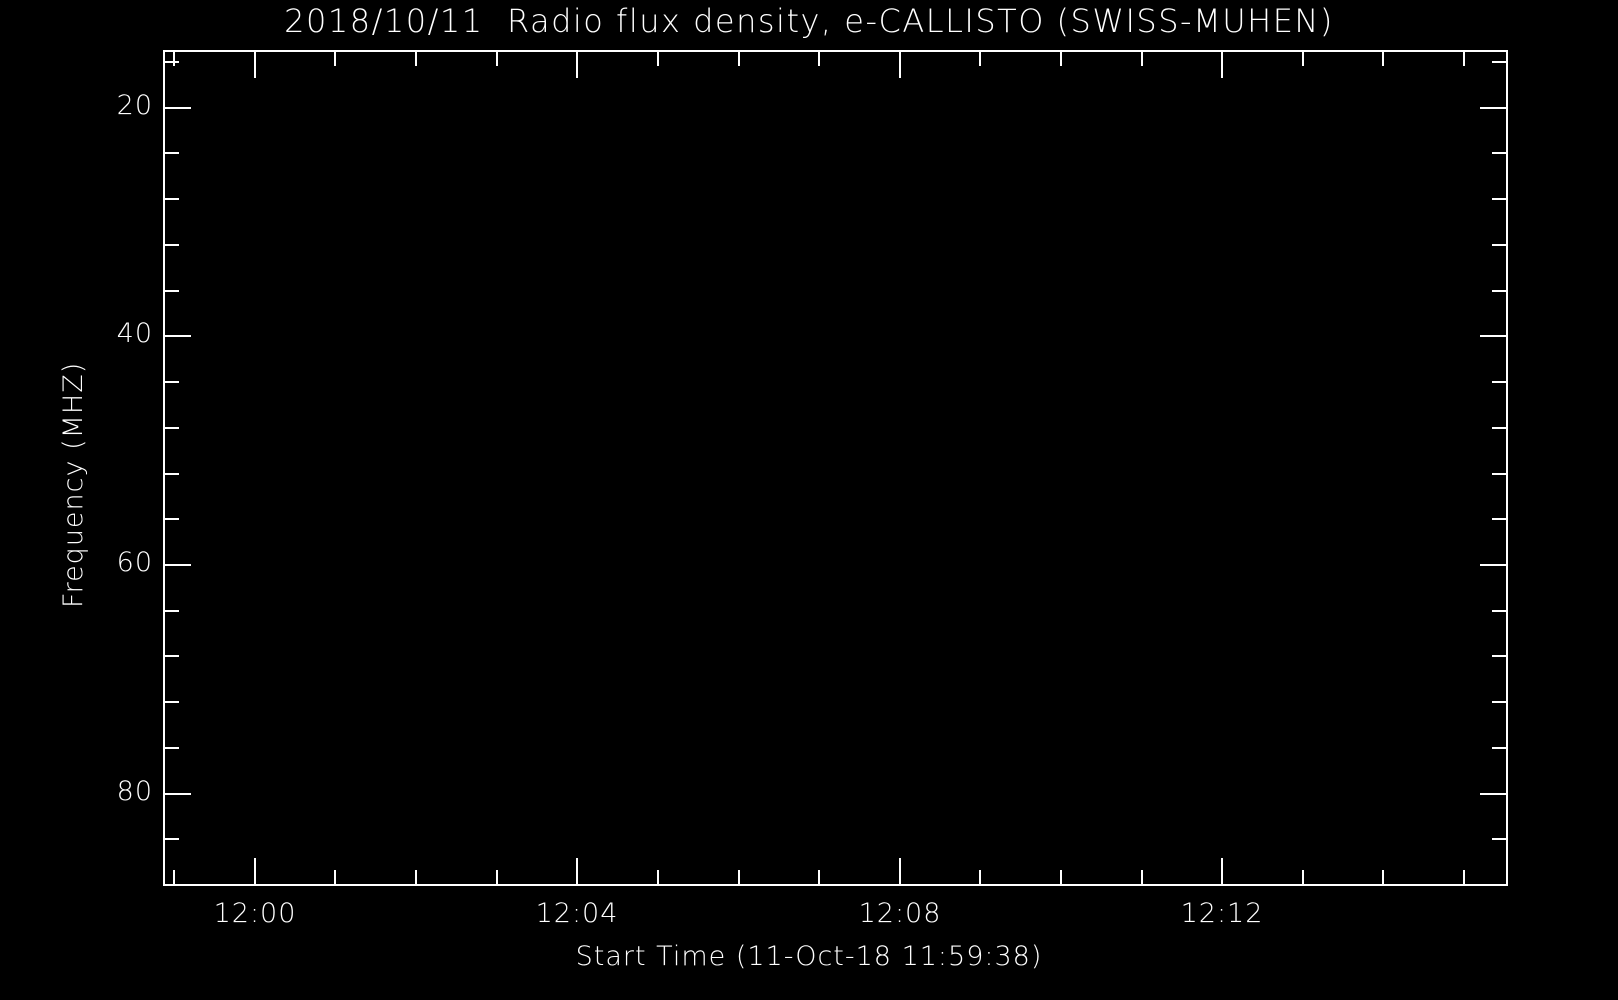 The width and height of the screenshot is (1618, 1000). What do you see at coordinates (73, 484) in the screenshot?
I see `y-axis-title: Frequency (MHZ)` at bounding box center [73, 484].